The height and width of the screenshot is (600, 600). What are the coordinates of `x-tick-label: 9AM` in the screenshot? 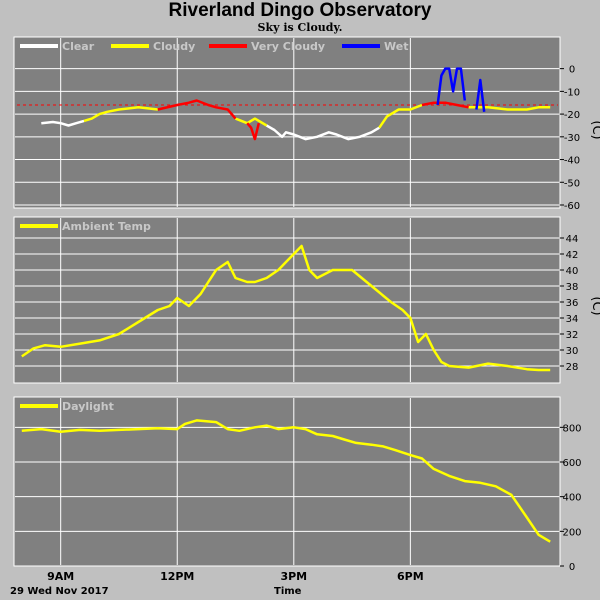 It's located at (60, 576).